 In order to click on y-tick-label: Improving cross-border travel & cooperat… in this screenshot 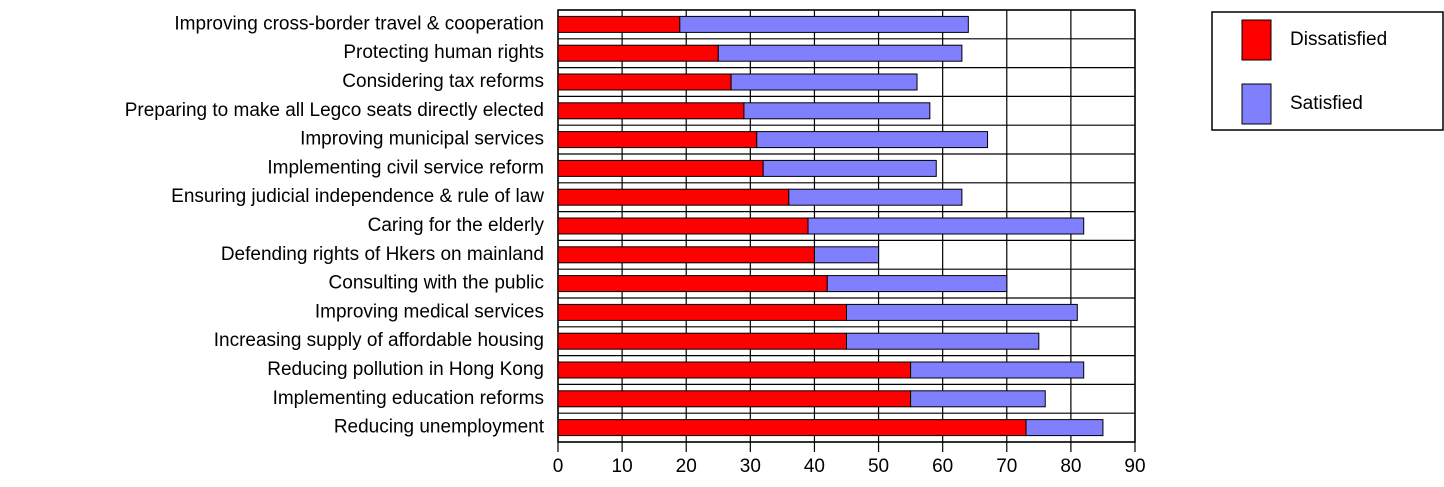, I will do `click(359, 23)`.